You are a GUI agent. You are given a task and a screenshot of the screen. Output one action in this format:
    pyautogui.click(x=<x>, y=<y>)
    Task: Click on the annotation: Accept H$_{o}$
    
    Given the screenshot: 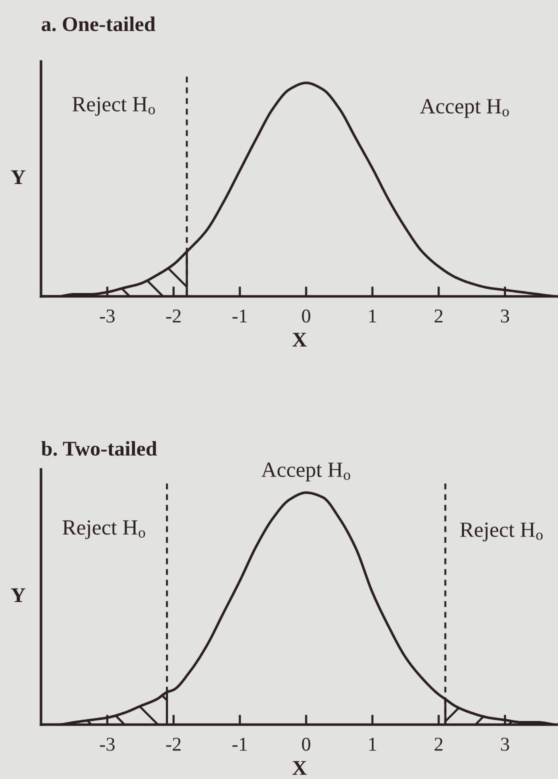 What is the action you would take?
    pyautogui.click(x=464, y=108)
    